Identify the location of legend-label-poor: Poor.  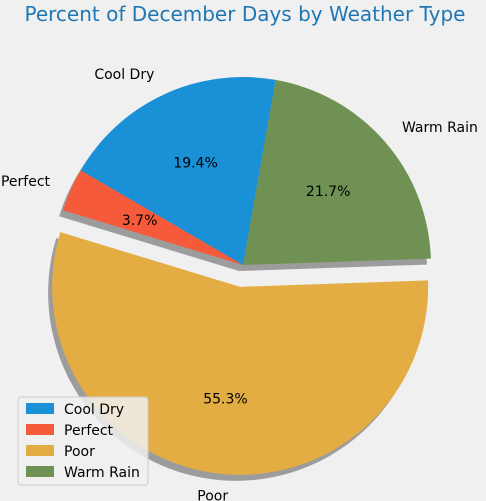
(79, 452).